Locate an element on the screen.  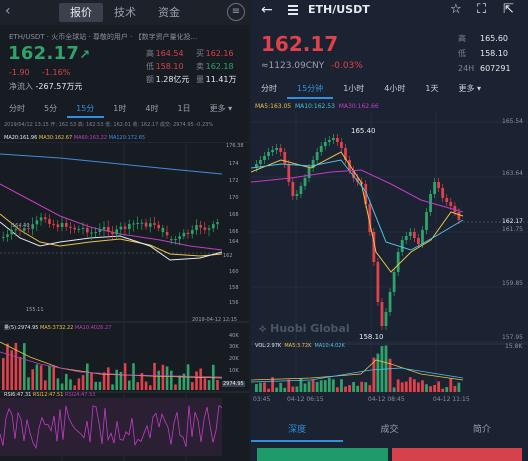
tab-quote: 报价 is located at coordinates (81, 12).